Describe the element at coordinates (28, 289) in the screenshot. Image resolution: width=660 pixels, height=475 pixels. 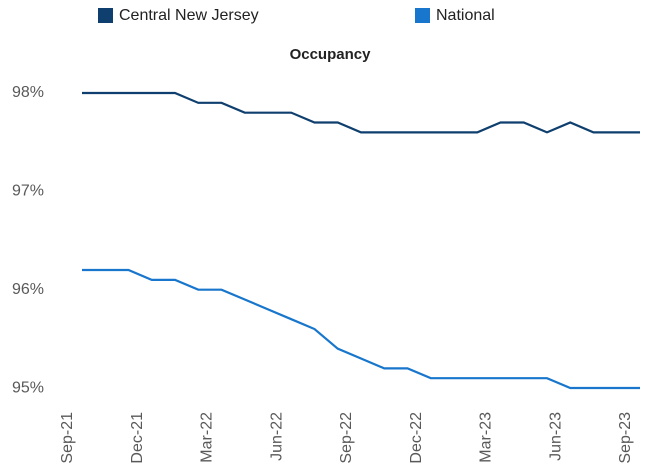
I see `y-tick-label: 96%` at that location.